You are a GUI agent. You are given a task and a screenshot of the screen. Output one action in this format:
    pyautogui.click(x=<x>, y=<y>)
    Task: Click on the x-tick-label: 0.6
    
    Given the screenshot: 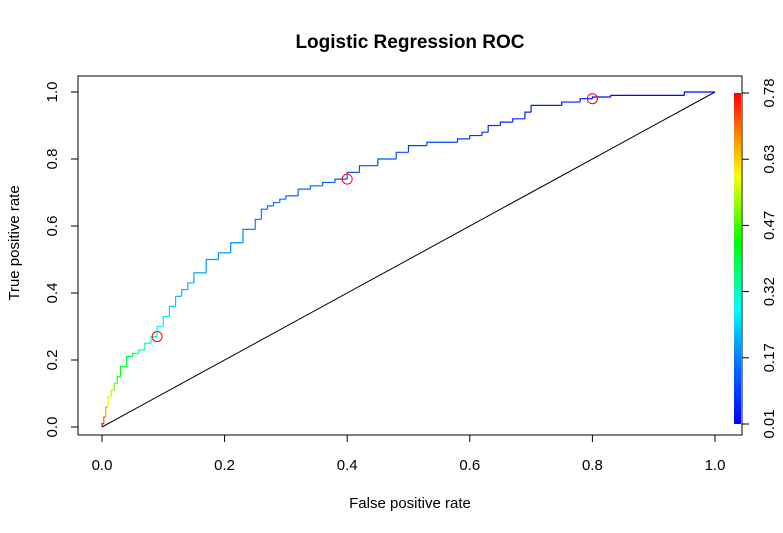 What is the action you would take?
    pyautogui.click(x=469, y=465)
    